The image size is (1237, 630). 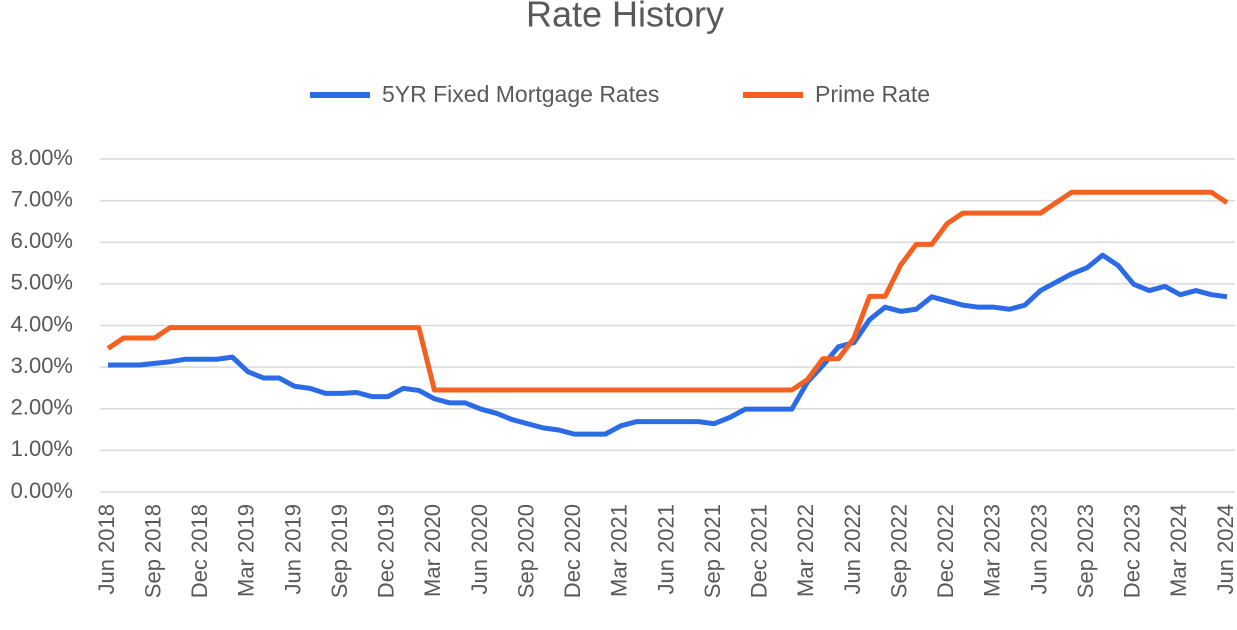 I want to click on x-tick-label: Dec 2018, so click(x=199, y=551).